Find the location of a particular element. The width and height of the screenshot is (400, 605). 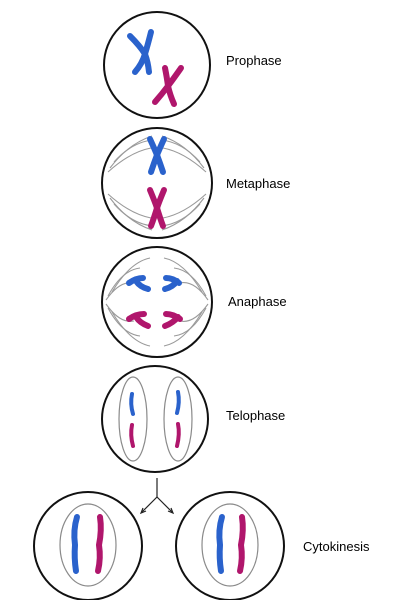

anaphase-cell is located at coordinates (157, 302).